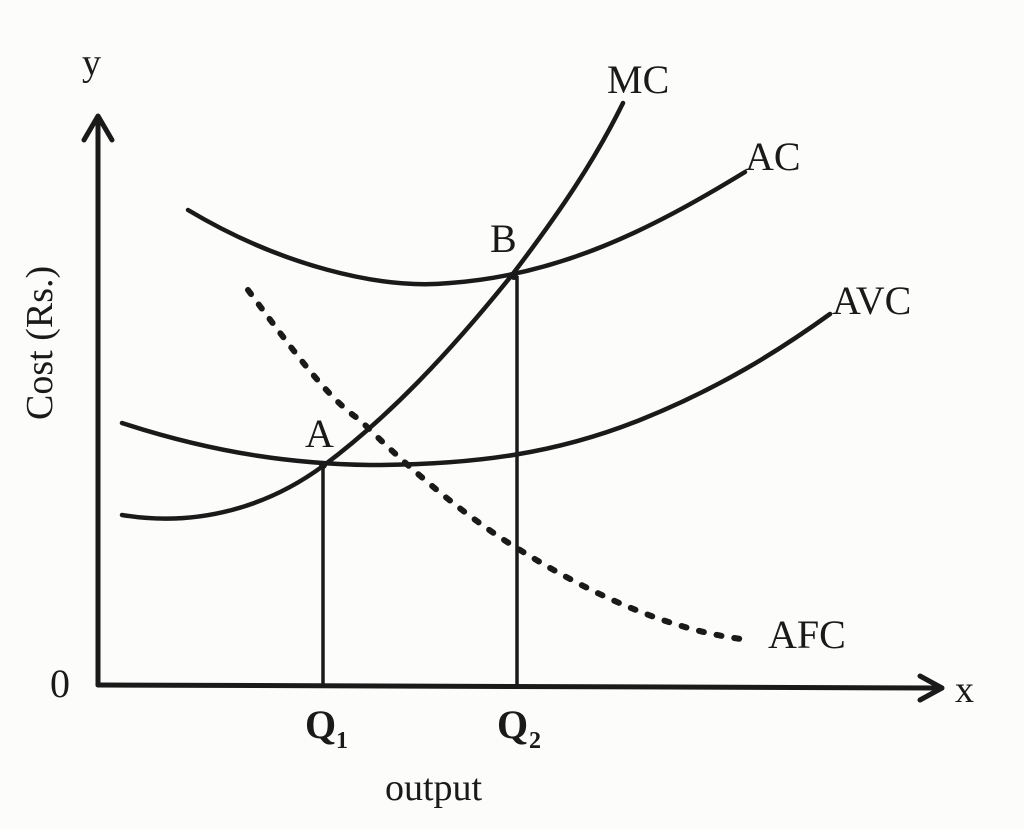 This screenshot has height=830, width=1024. What do you see at coordinates (434, 788) in the screenshot?
I see `x-axis-title: output` at bounding box center [434, 788].